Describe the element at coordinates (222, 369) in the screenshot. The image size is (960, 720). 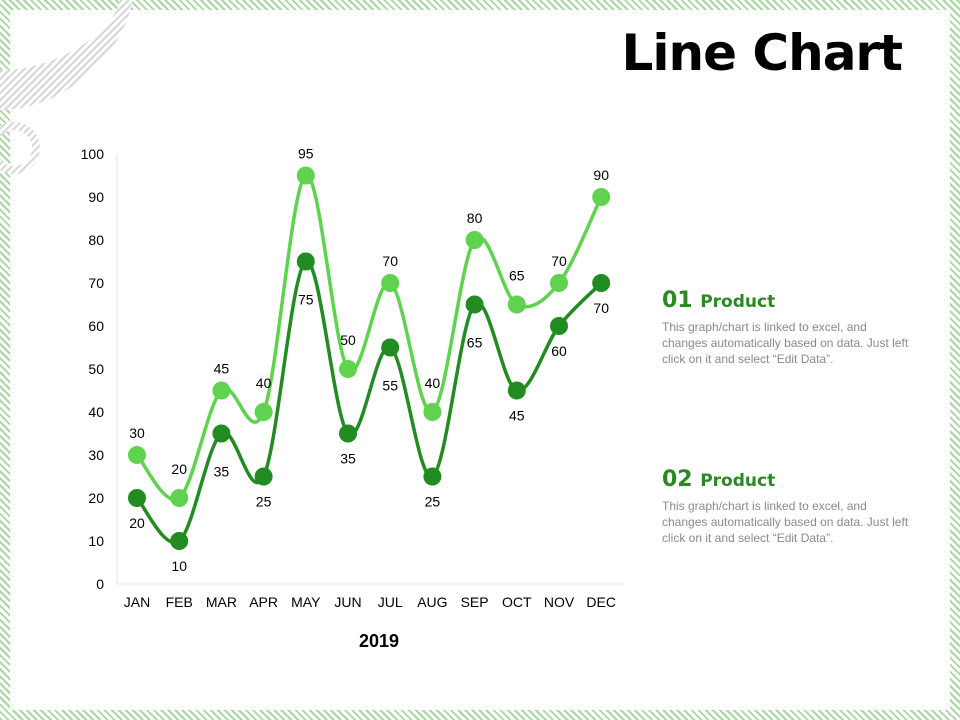
I see `series-1-data-label: 45` at that location.